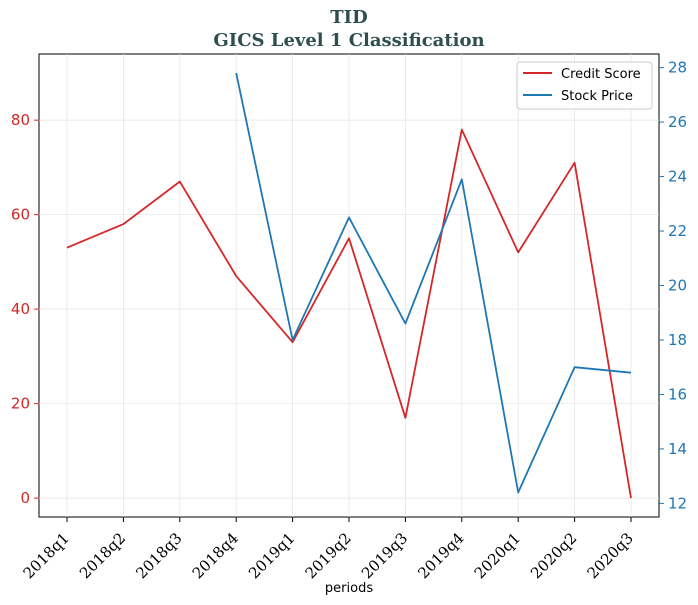 Image resolution: width=698 pixels, height=605 pixels. I want to click on y-right-tick-label-28: 28, so click(677, 68).